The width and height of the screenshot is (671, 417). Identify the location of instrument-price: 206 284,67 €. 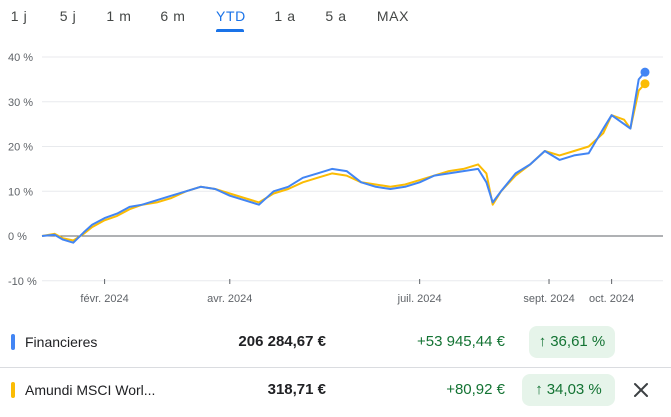
(282, 341).